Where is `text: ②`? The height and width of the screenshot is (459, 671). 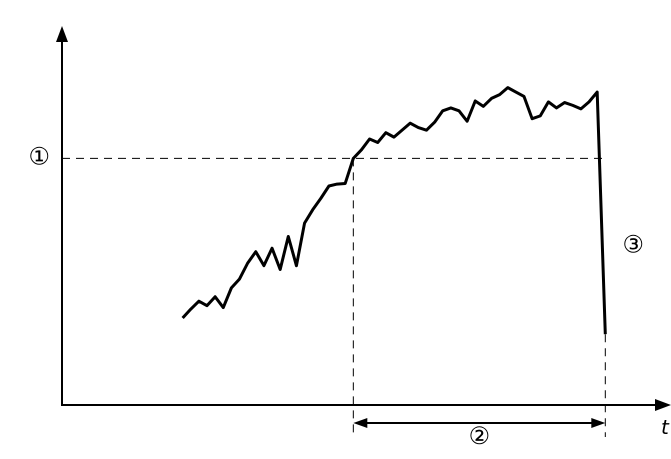 text: ② is located at coordinates (479, 436).